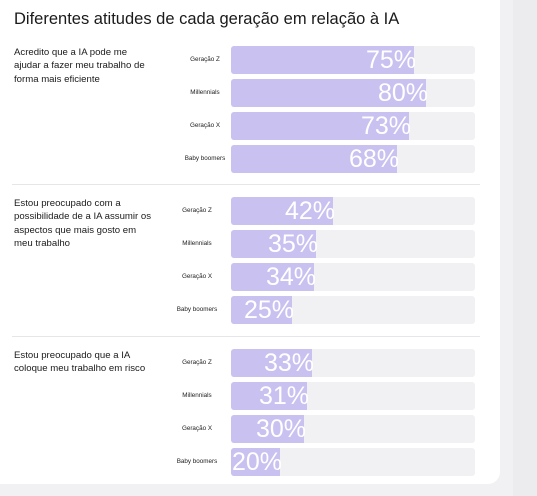 This screenshot has height=496, width=537. I want to click on bar-value-label: 75%, so click(390, 60).